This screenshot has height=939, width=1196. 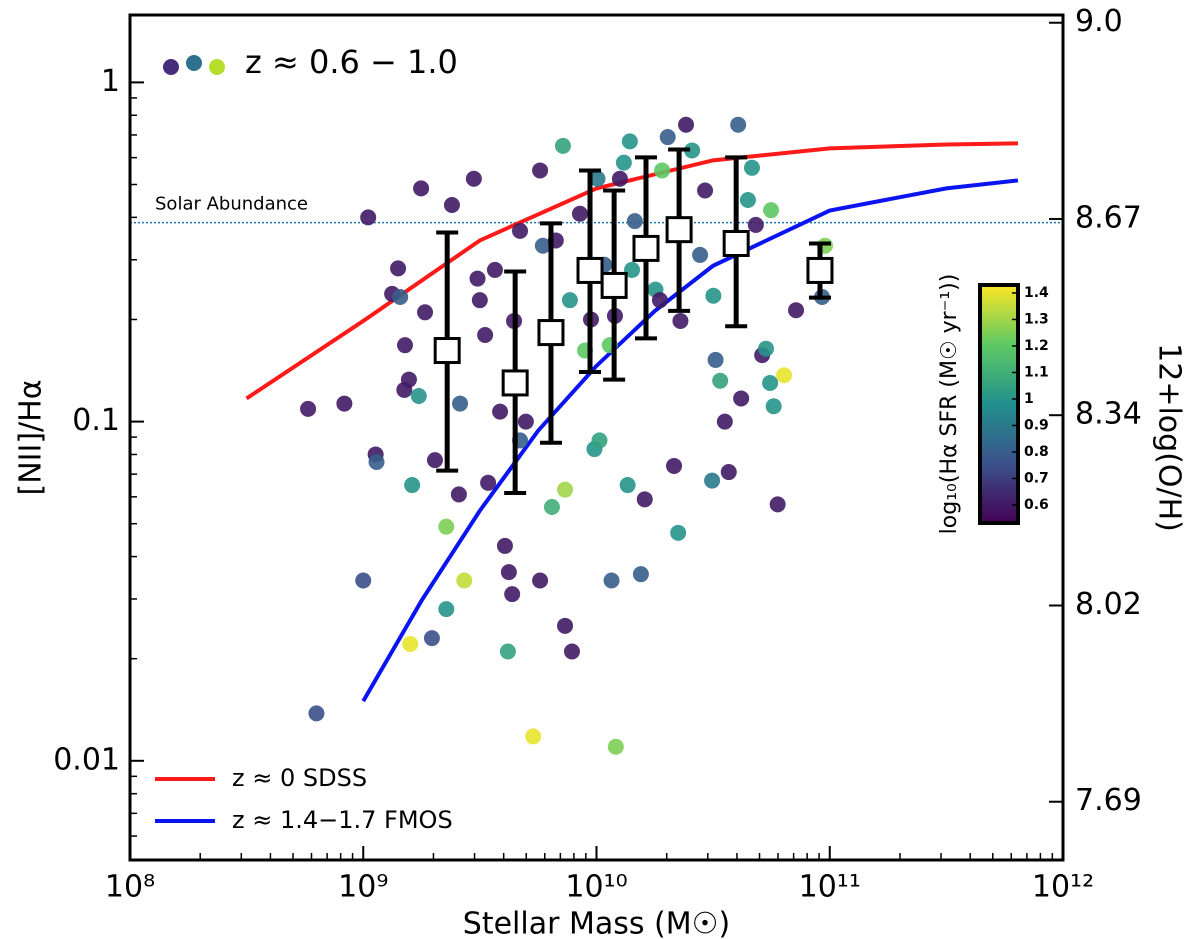 What do you see at coordinates (1099, 21) in the screenshot?
I see `y2-tick-label: 9.0` at bounding box center [1099, 21].